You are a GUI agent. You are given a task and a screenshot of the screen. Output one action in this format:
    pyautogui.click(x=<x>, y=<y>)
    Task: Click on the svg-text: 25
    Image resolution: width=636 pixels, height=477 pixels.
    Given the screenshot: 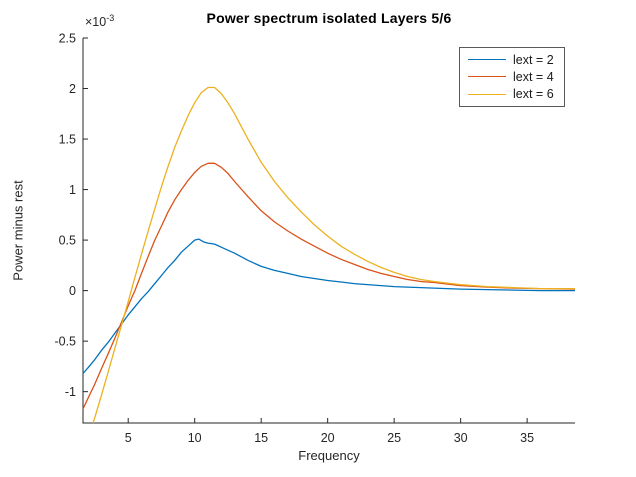 What is the action you would take?
    pyautogui.click(x=394, y=438)
    